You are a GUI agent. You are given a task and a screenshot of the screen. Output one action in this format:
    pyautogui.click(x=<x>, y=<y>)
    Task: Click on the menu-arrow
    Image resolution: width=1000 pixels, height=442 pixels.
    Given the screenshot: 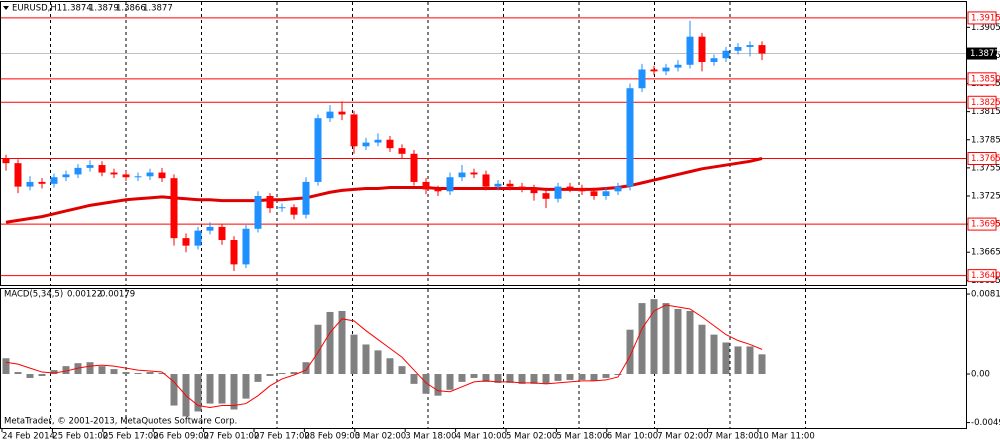 What is the action you would take?
    pyautogui.click(x=6, y=8)
    